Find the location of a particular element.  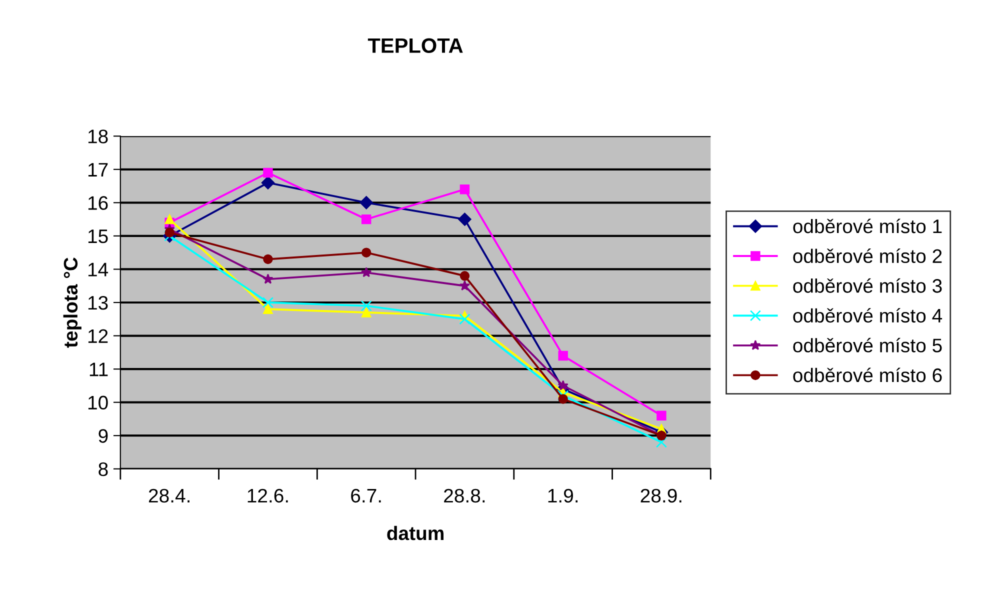

x-tick-label: 1.9. is located at coordinates (563, 495).